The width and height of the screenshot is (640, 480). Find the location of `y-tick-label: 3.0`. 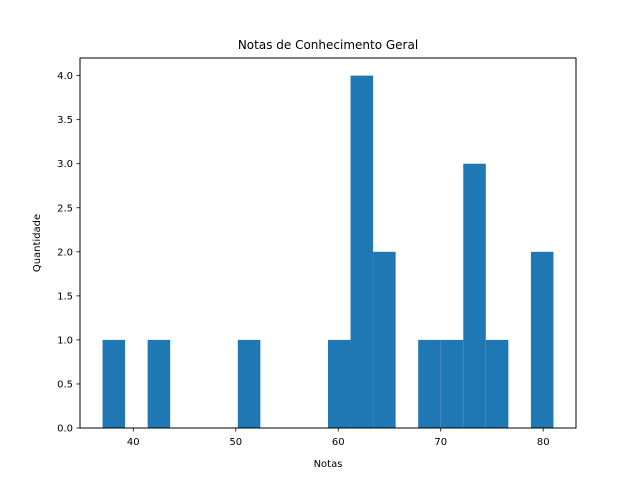

y-tick-label: 3.0 is located at coordinates (65, 164).